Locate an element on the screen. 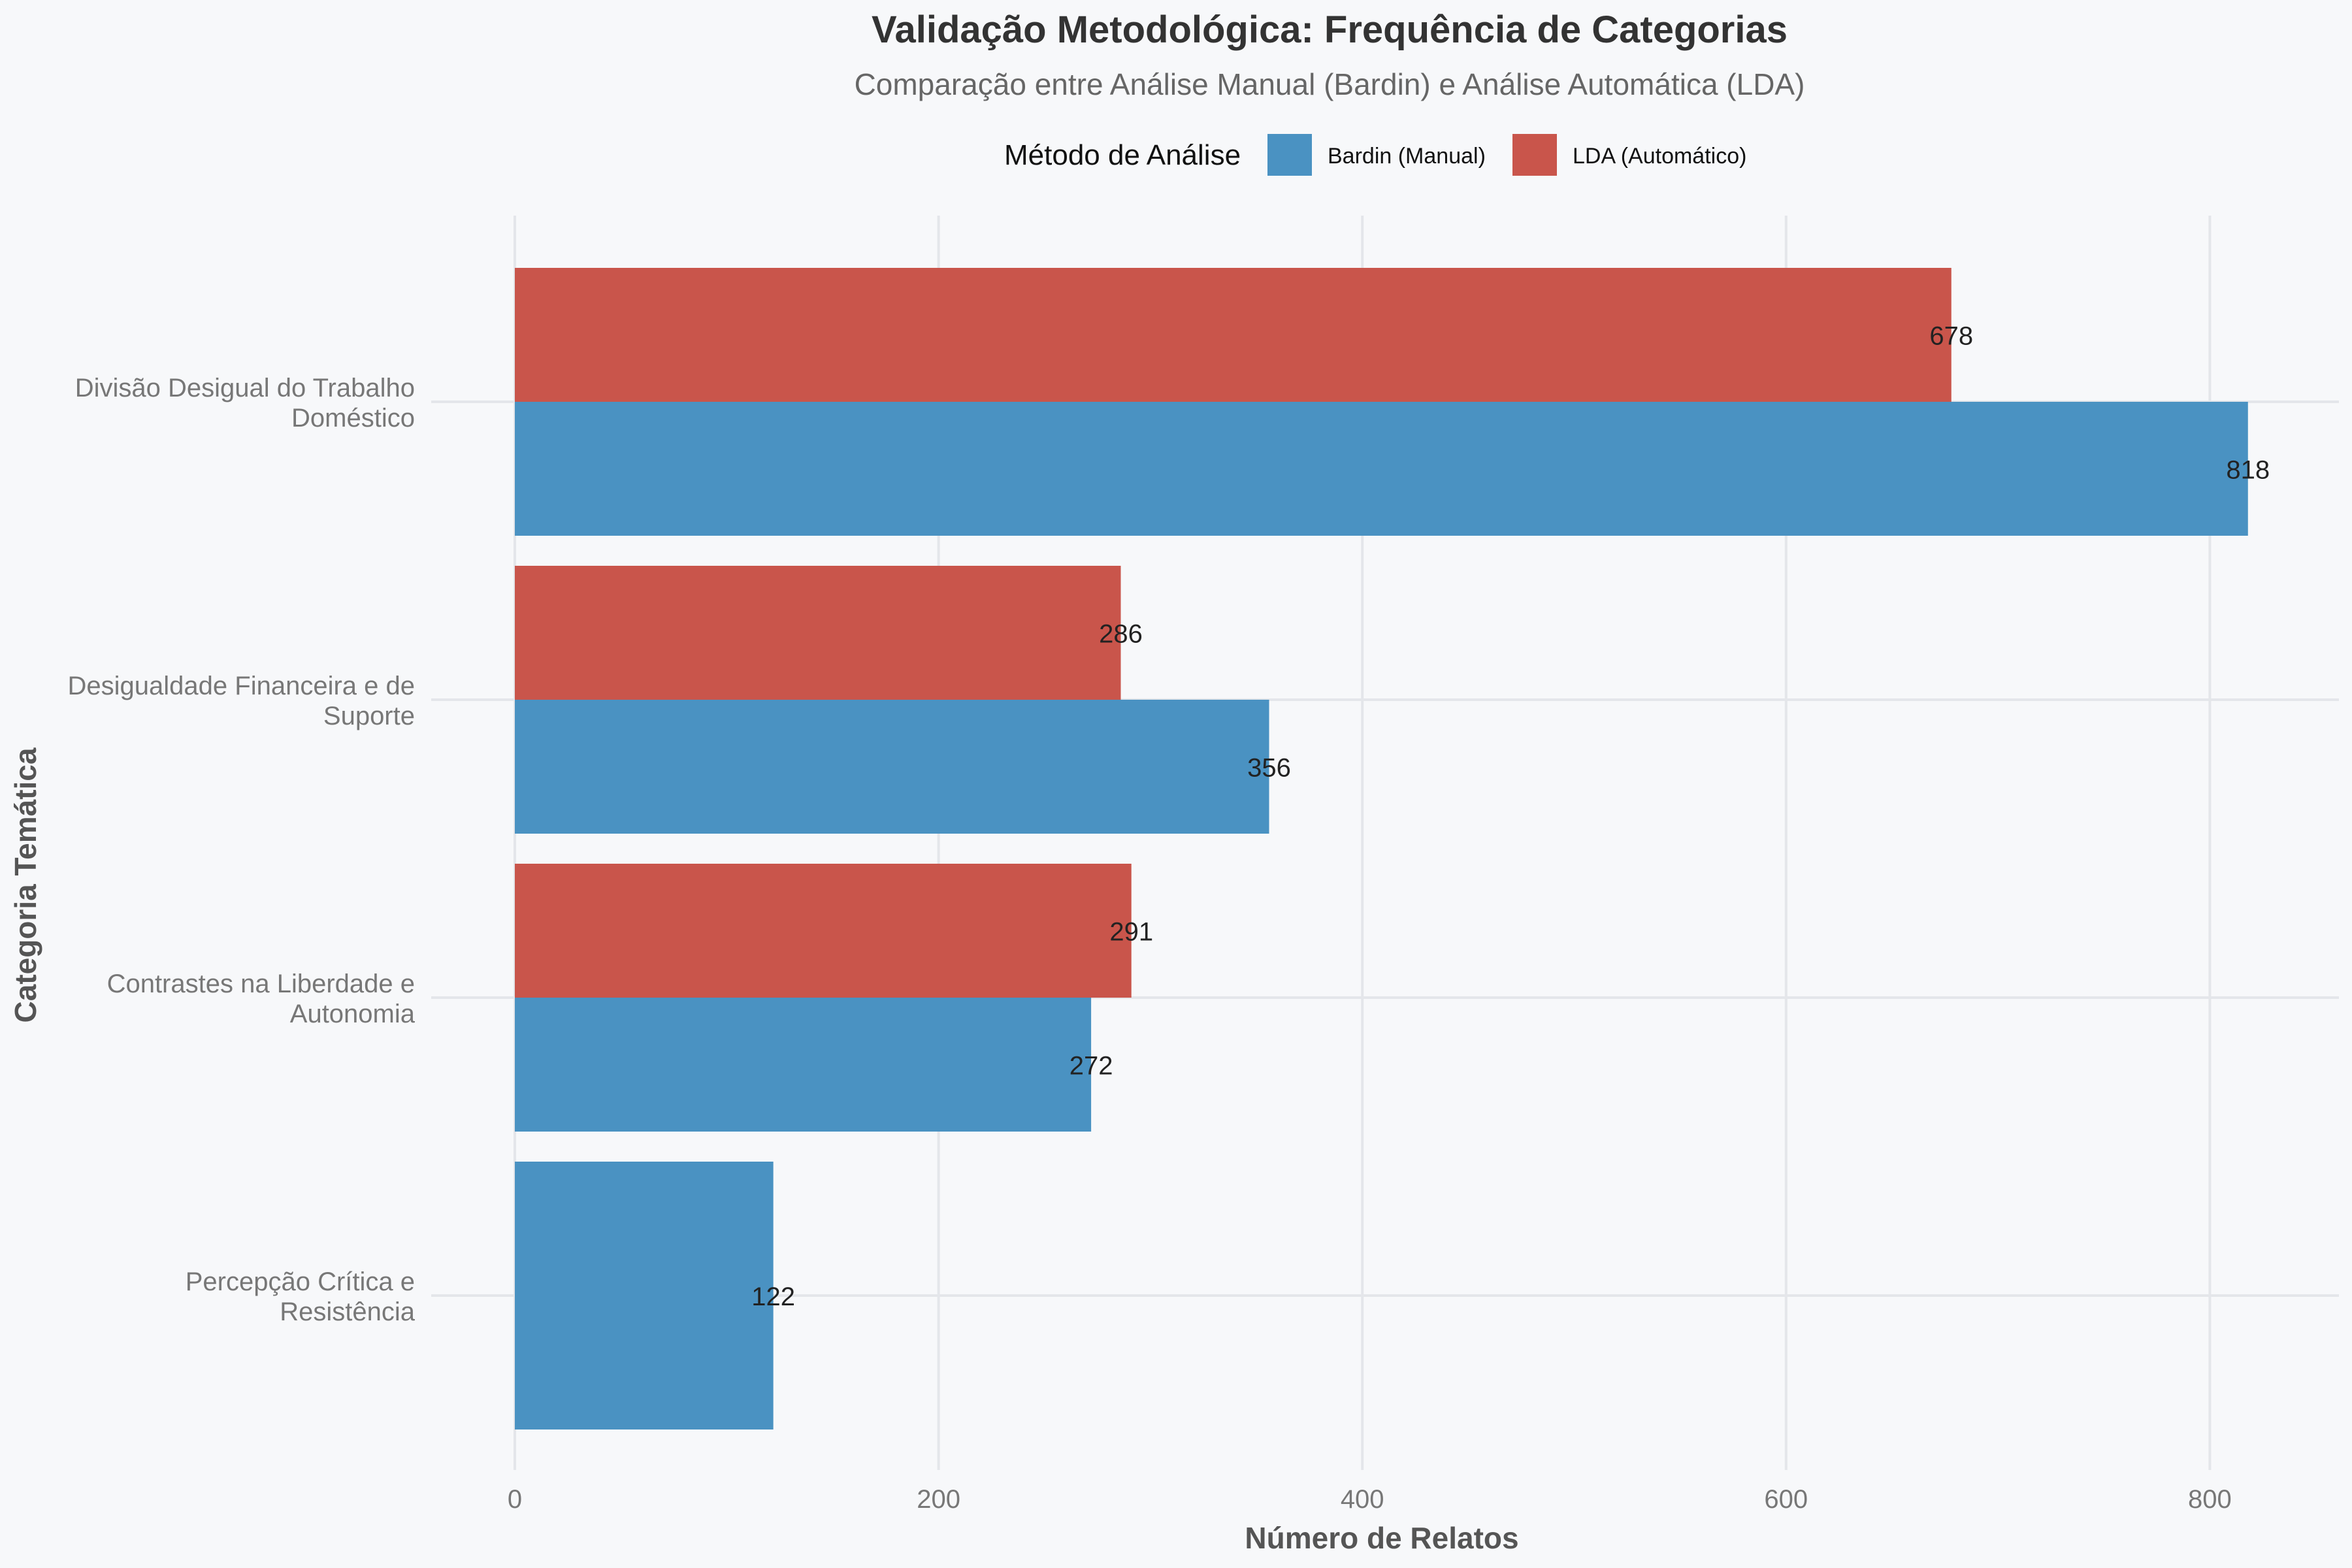 The image size is (2352, 1568). data-label-bardin-2: 272 is located at coordinates (1091, 1066).